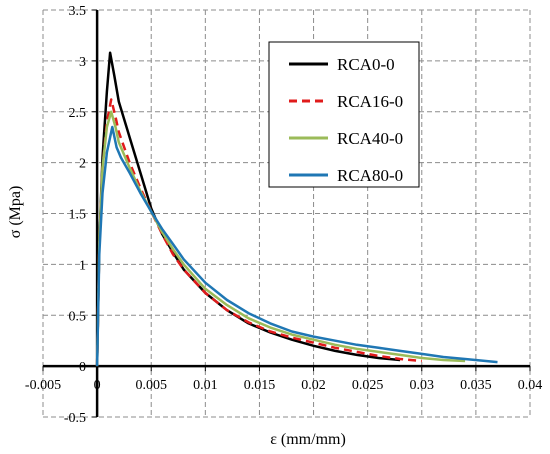 This screenshot has height=454, width=550. I want to click on x-tick-label: 0.025, so click(368, 385).